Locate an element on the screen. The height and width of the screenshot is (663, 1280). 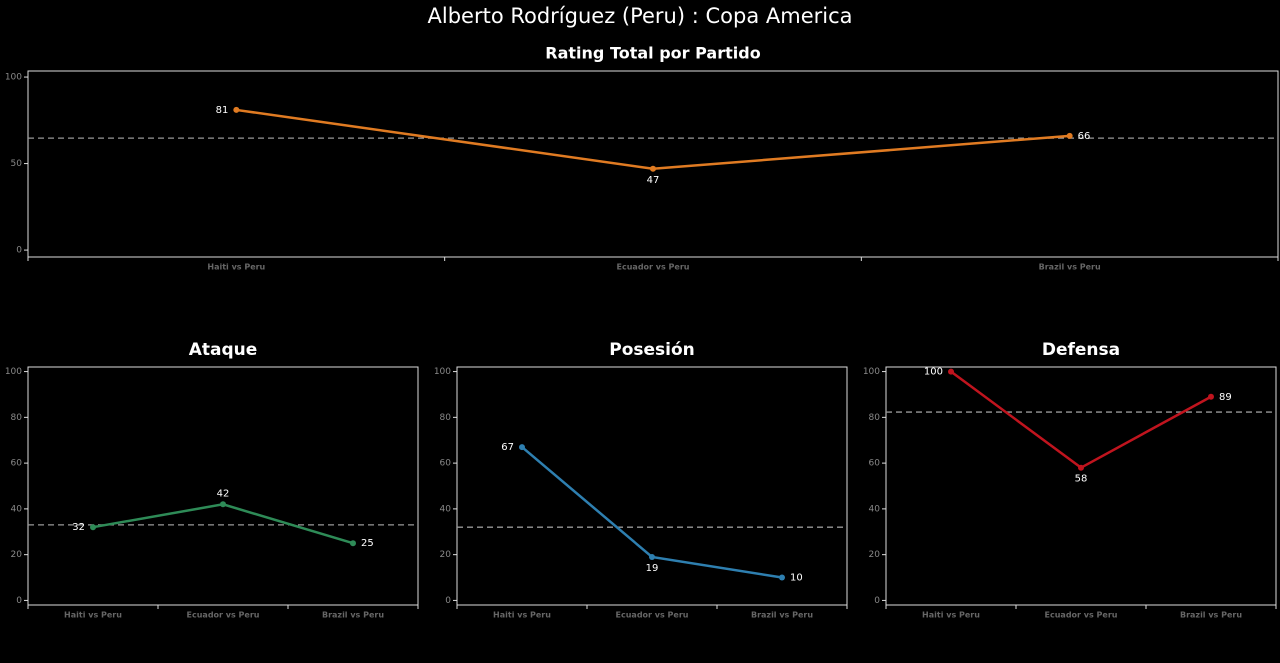
value-label: 42 is located at coordinates (223, 493).